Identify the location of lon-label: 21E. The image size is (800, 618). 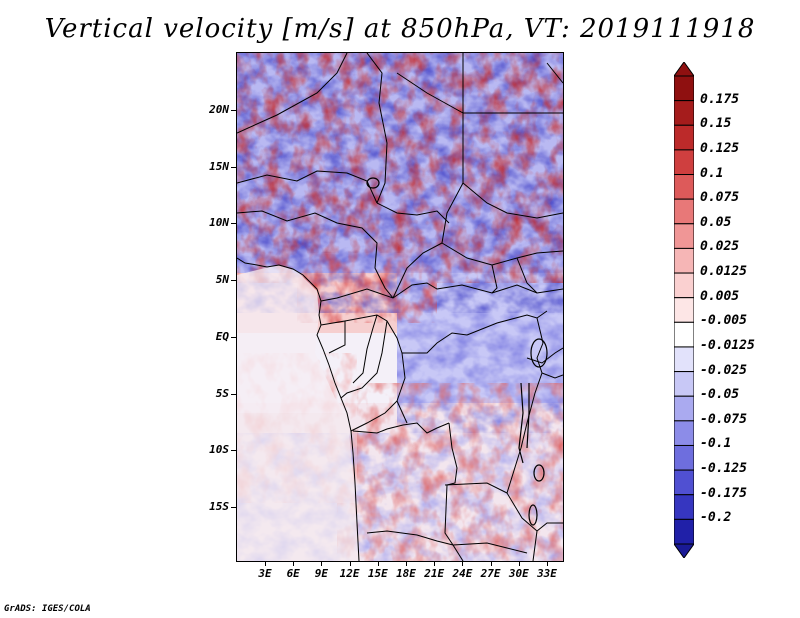
(434, 573).